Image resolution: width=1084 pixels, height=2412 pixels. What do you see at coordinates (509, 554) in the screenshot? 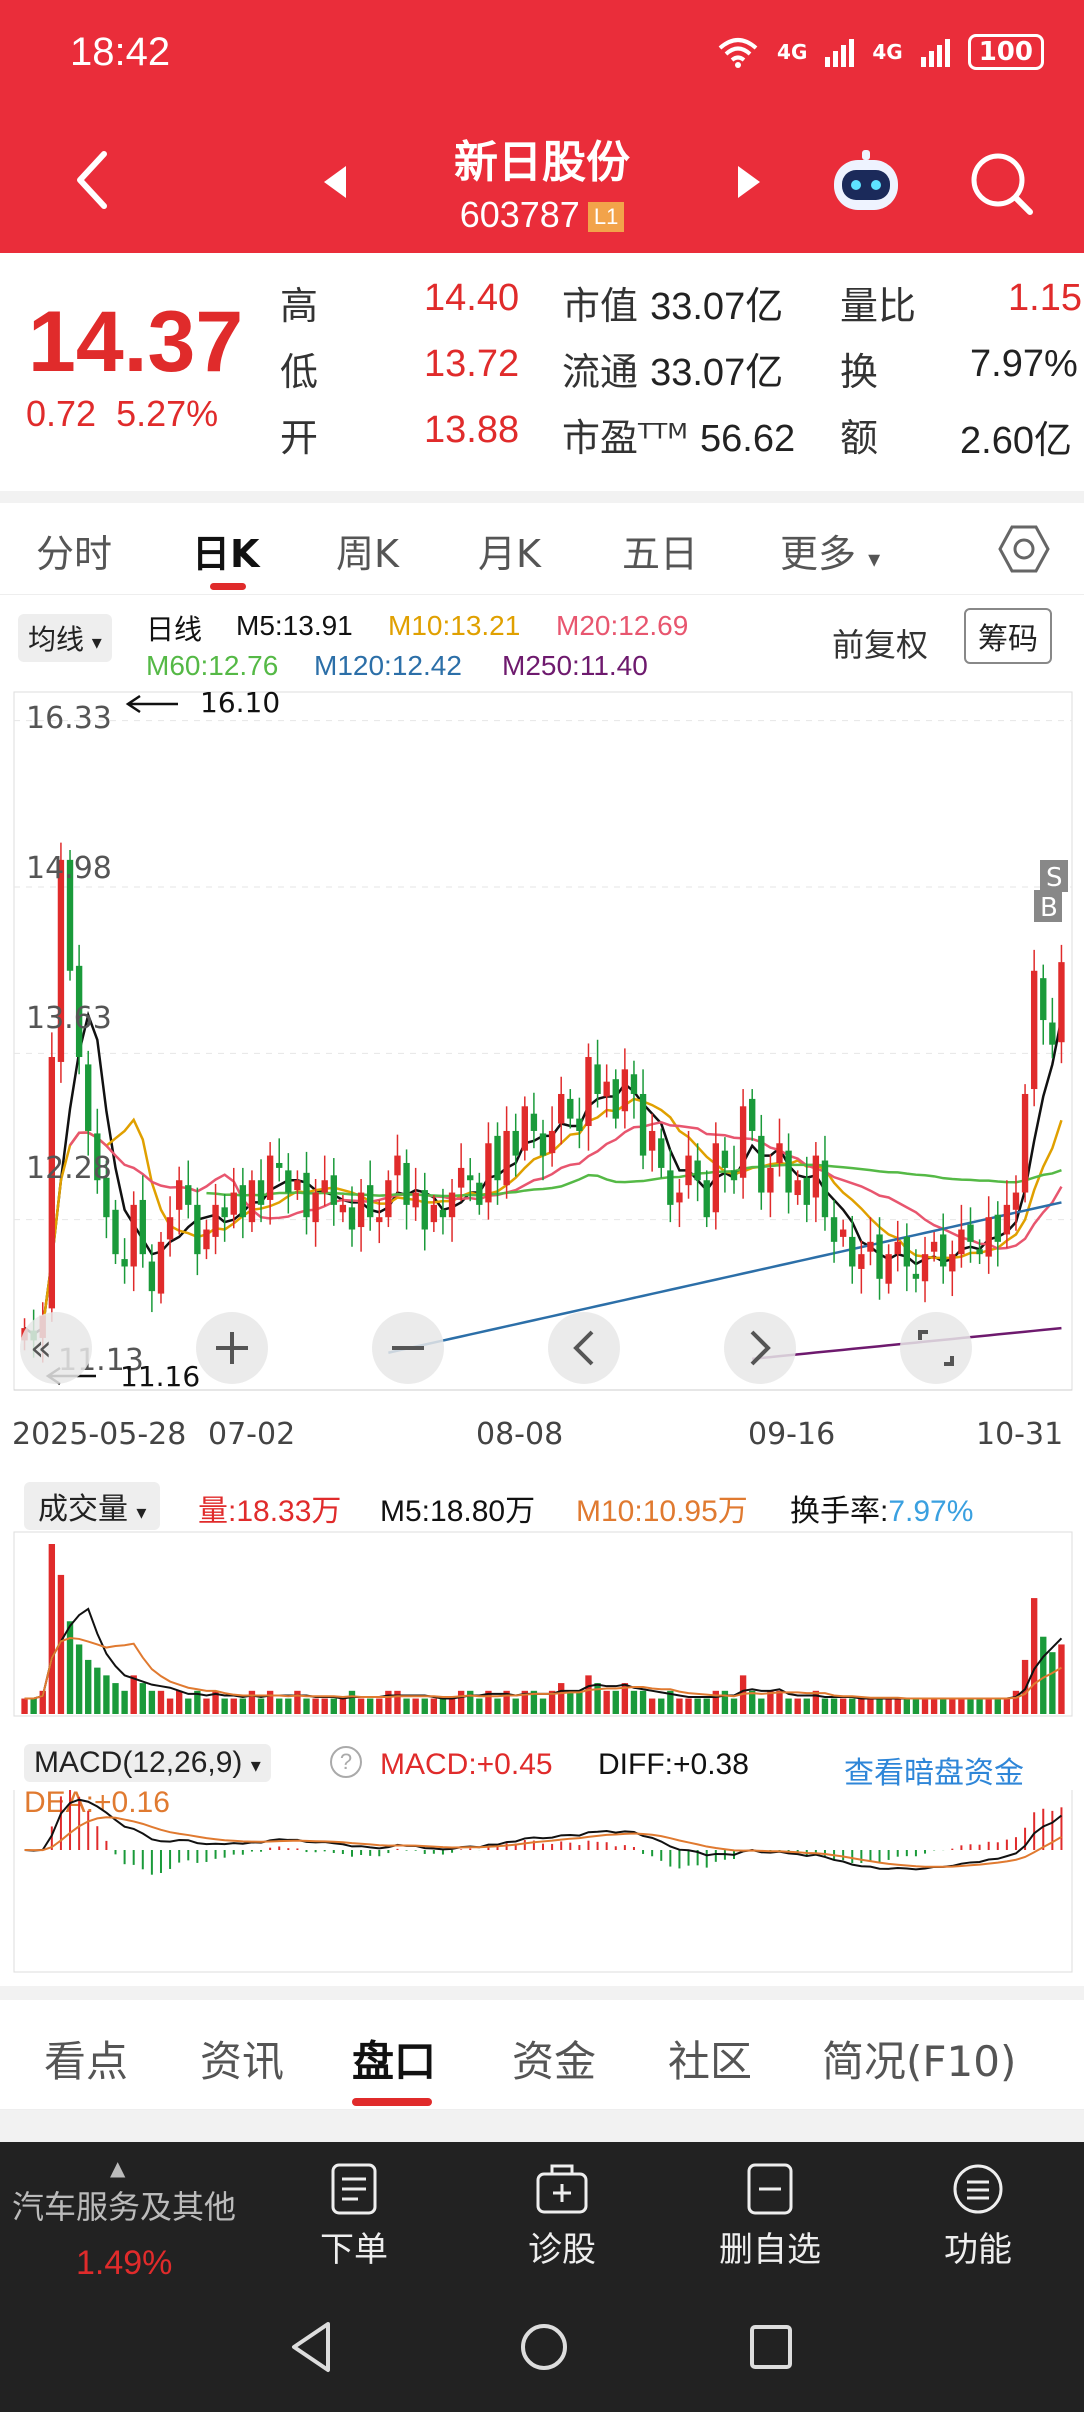
I see `tab-monthly-k: 月K` at bounding box center [509, 554].